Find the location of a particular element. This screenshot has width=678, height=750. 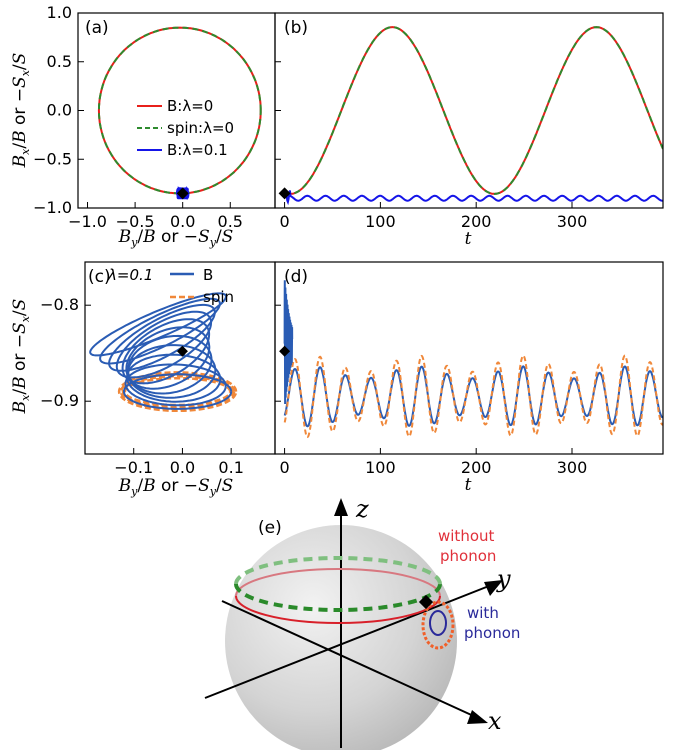

legend-label-b: B is located at coordinates (208, 275).